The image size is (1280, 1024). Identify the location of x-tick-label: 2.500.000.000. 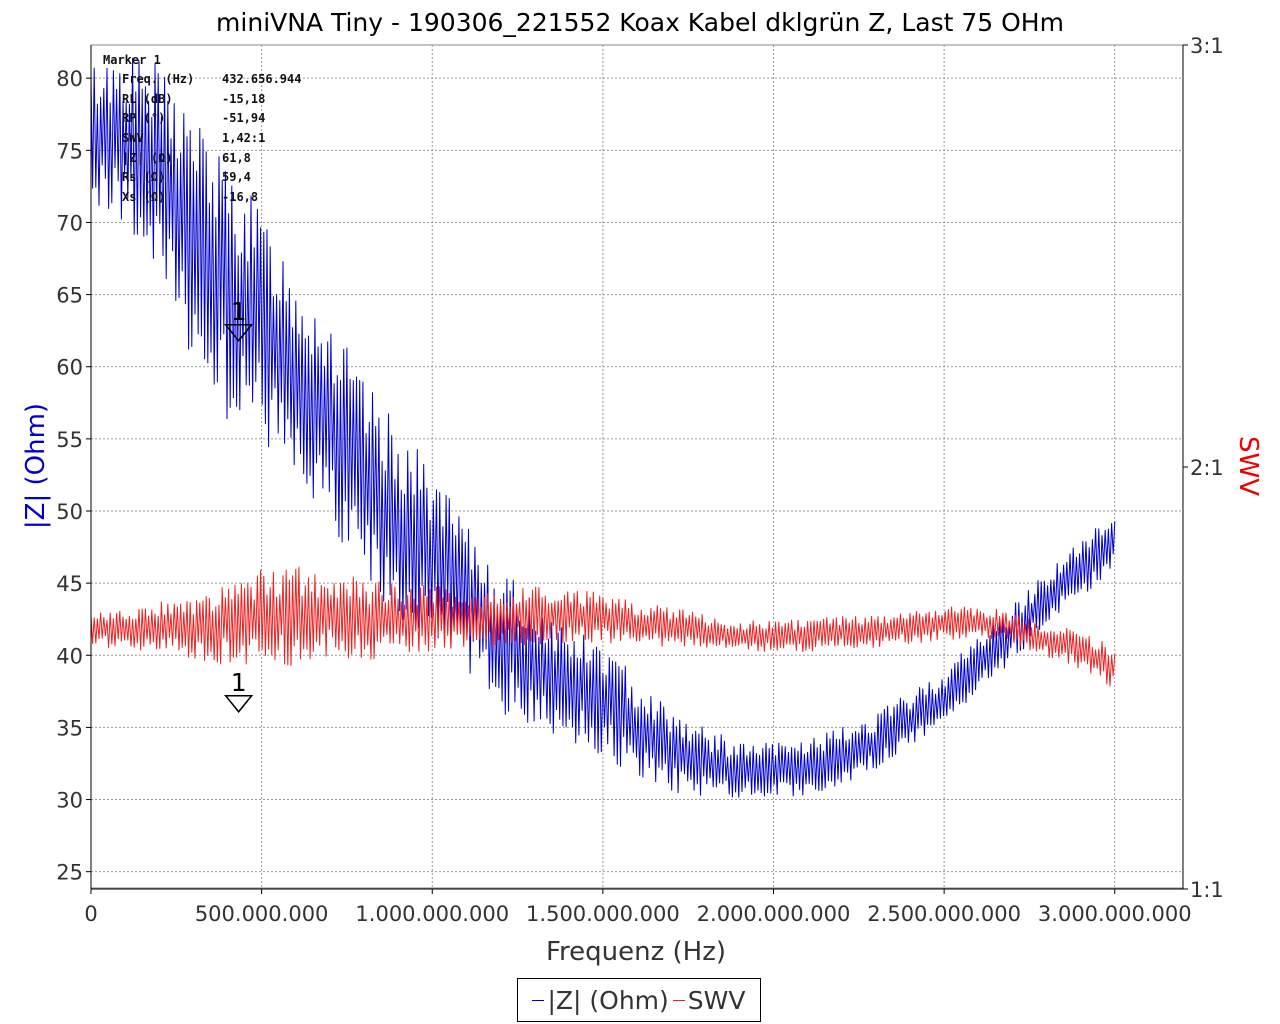
(944, 914).